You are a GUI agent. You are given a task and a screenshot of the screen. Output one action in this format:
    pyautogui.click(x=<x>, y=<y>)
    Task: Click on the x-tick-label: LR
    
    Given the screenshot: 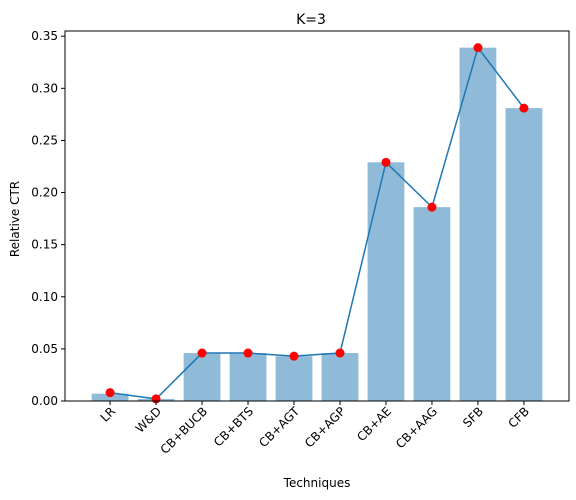 What is the action you would take?
    pyautogui.click(x=108, y=414)
    